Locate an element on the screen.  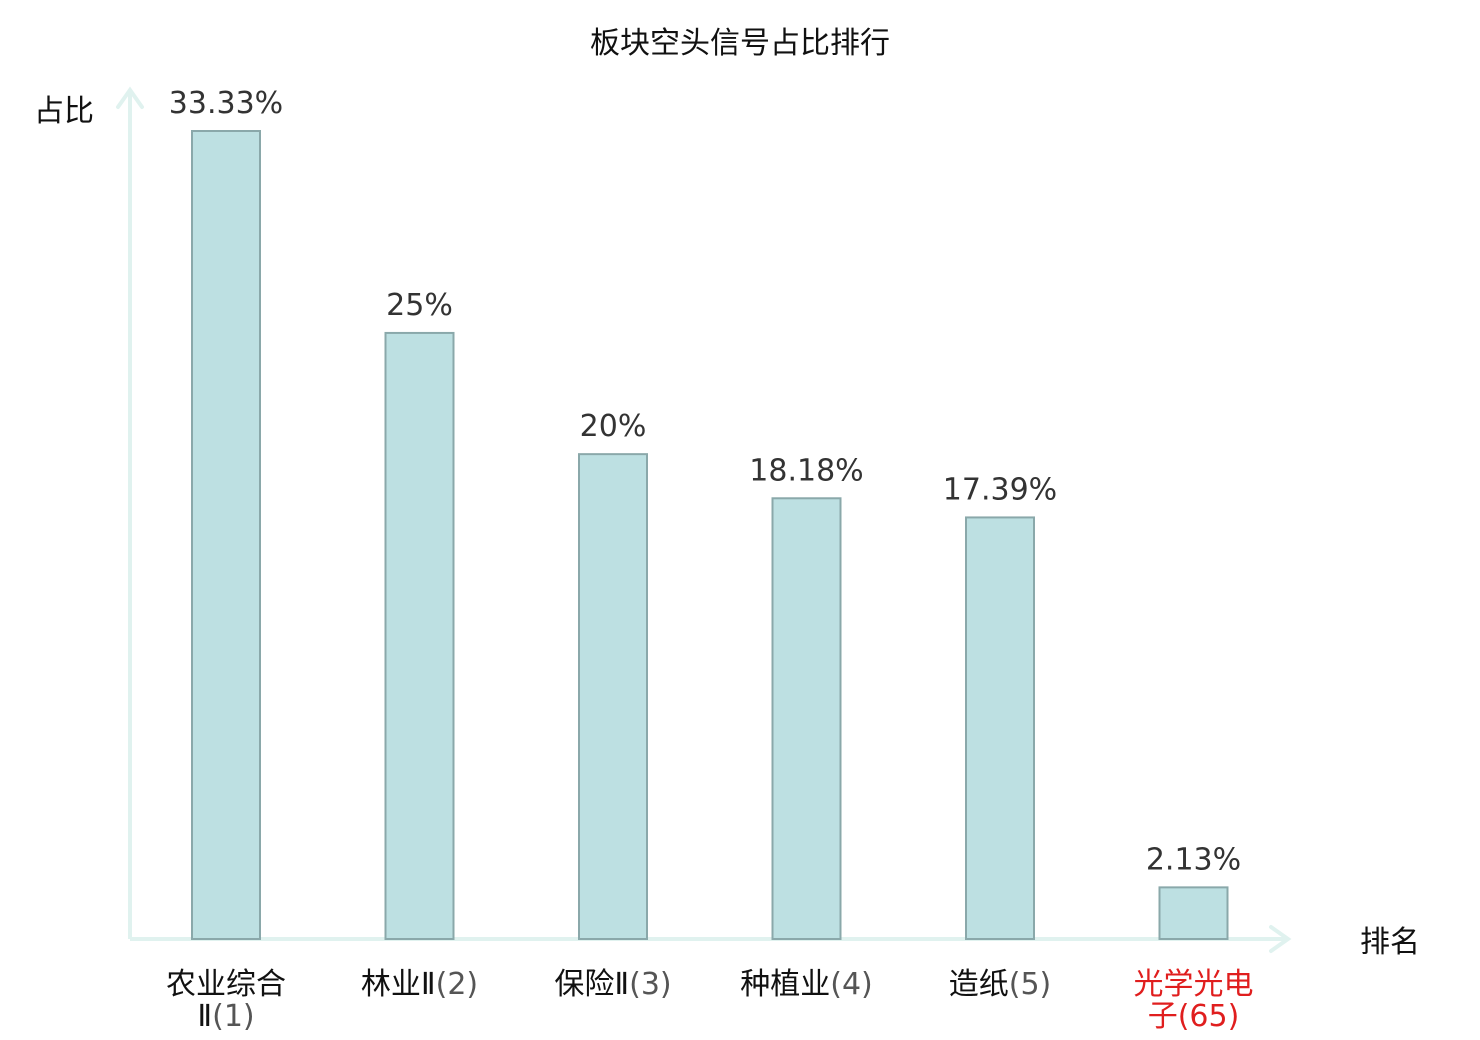
category-label-6: 光学光电子(65) is located at coordinates (1194, 1000).